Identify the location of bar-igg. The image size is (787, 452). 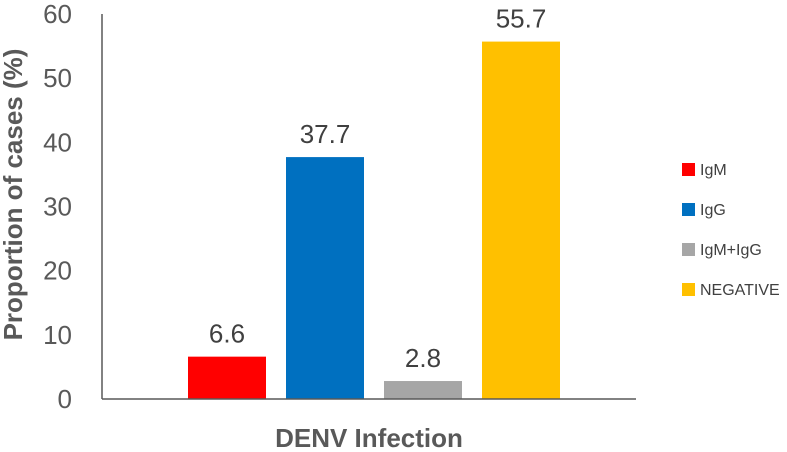
(325, 278).